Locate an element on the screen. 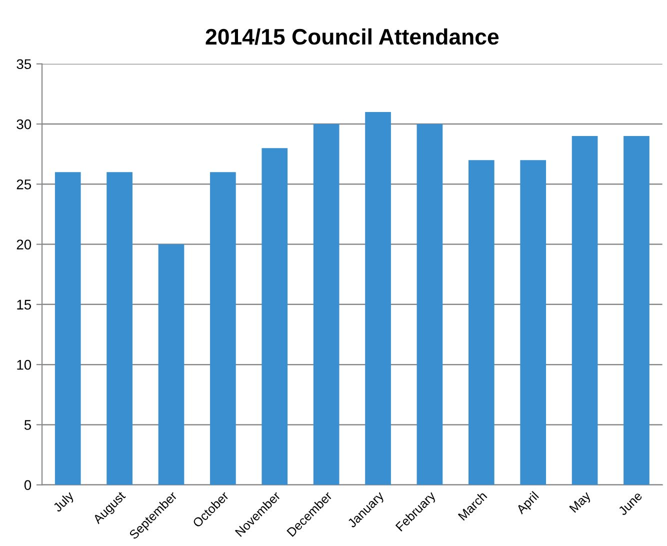 This screenshot has height=546, width=667. y-tick-label: 30 is located at coordinates (24, 124).